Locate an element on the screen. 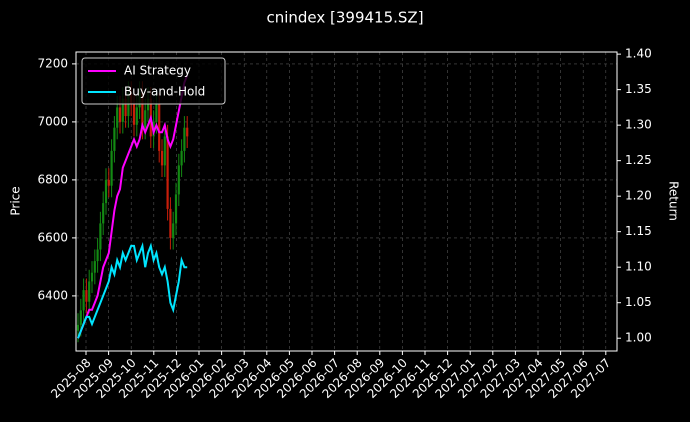 The height and width of the screenshot is (422, 690). y2-tick-label: 1.00 is located at coordinates (638, 338).